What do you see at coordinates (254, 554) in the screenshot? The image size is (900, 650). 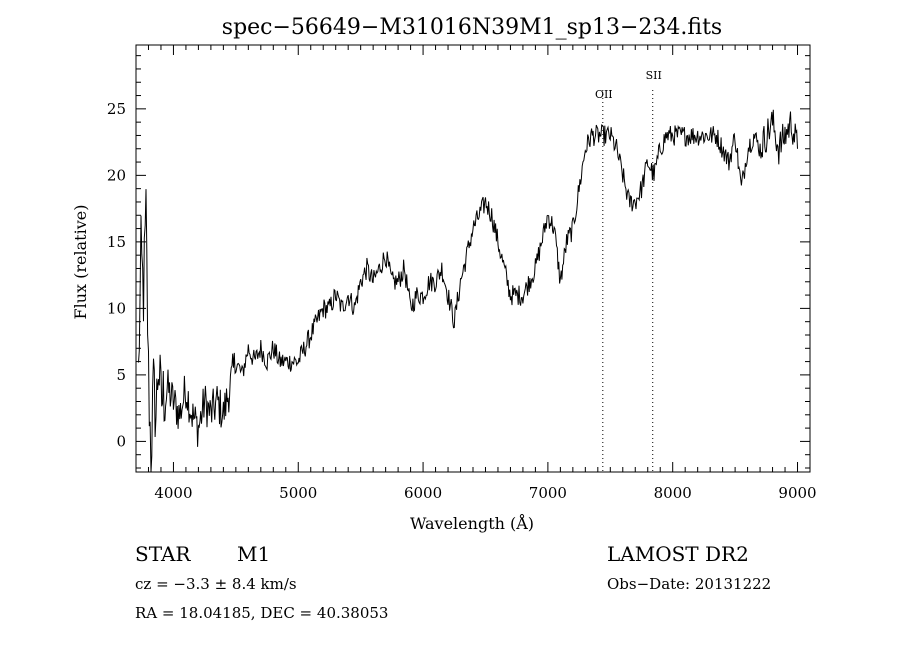 I see `object-subclass: M1` at bounding box center [254, 554].